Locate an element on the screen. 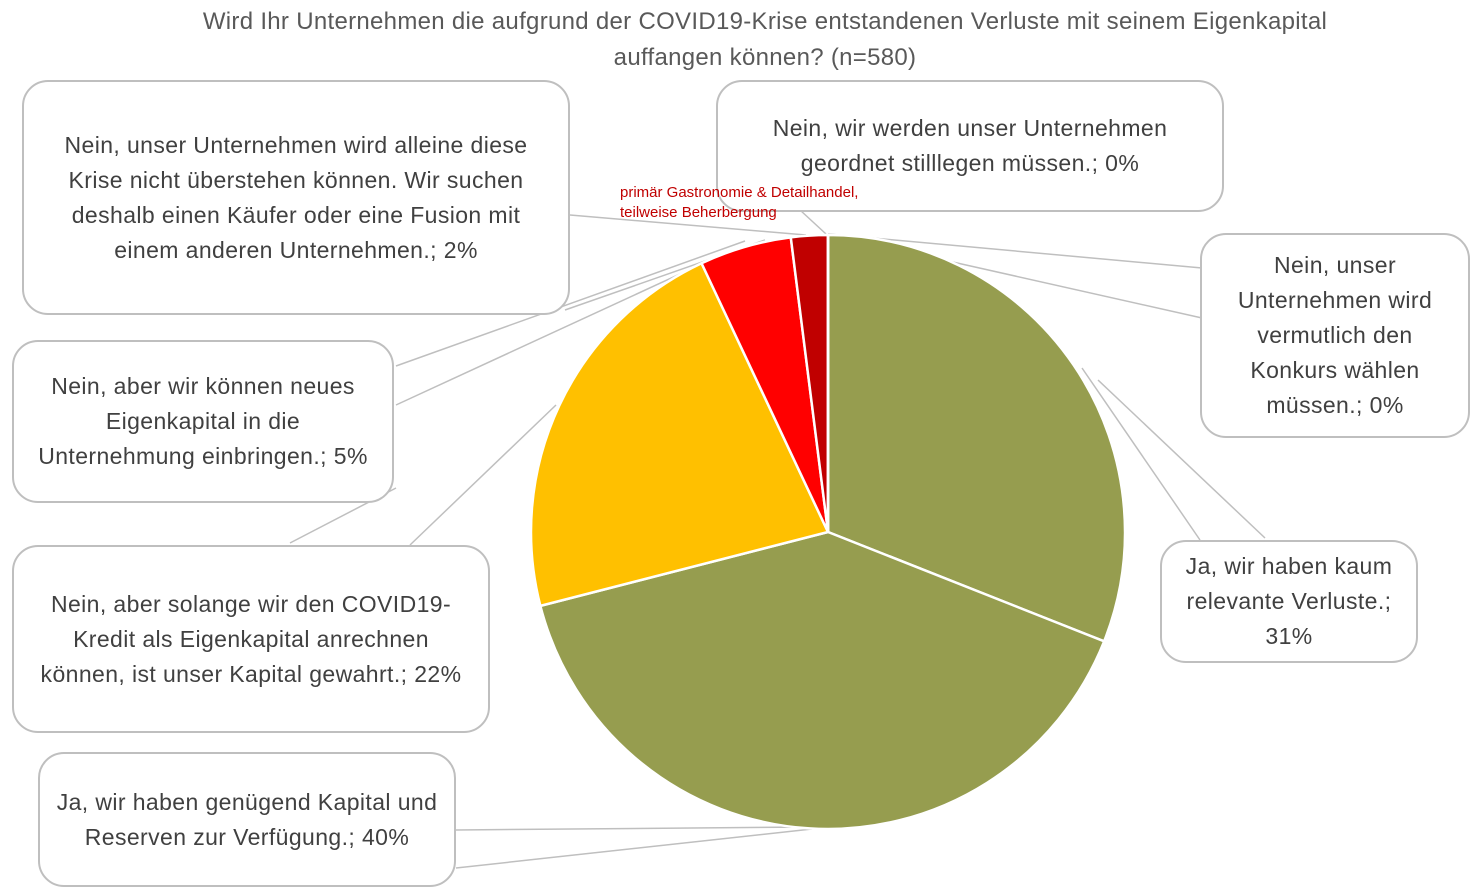  value-label: 40% is located at coordinates (385, 836).